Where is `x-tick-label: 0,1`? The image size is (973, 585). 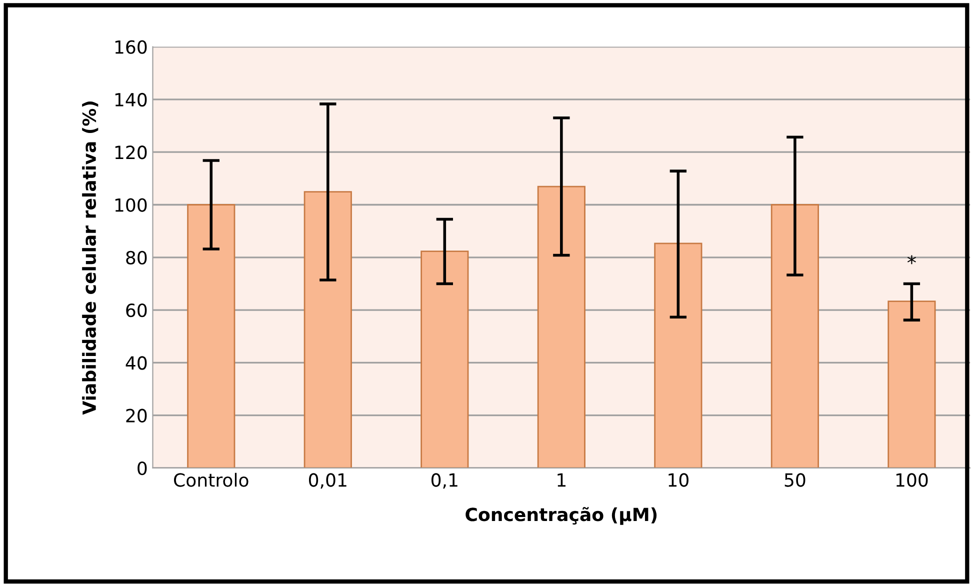 x-tick-label: 0,1 is located at coordinates (444, 481).